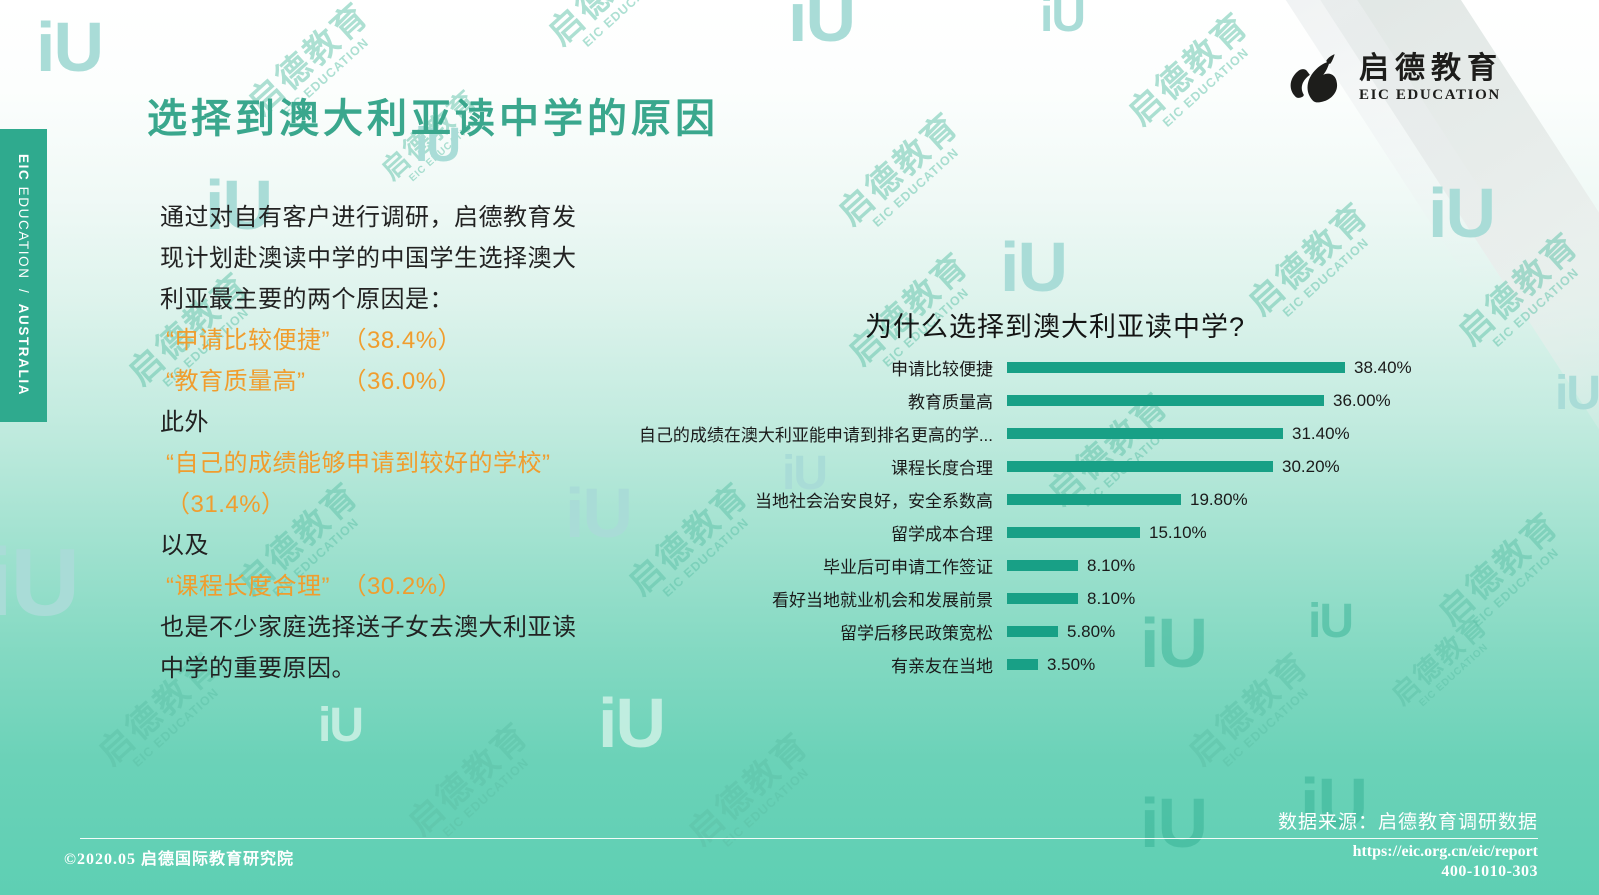  What do you see at coordinates (358, 463) in the screenshot?
I see `paragraph-line-highlight: “自己的成绩能够申请到较好的学校”` at bounding box center [358, 463].